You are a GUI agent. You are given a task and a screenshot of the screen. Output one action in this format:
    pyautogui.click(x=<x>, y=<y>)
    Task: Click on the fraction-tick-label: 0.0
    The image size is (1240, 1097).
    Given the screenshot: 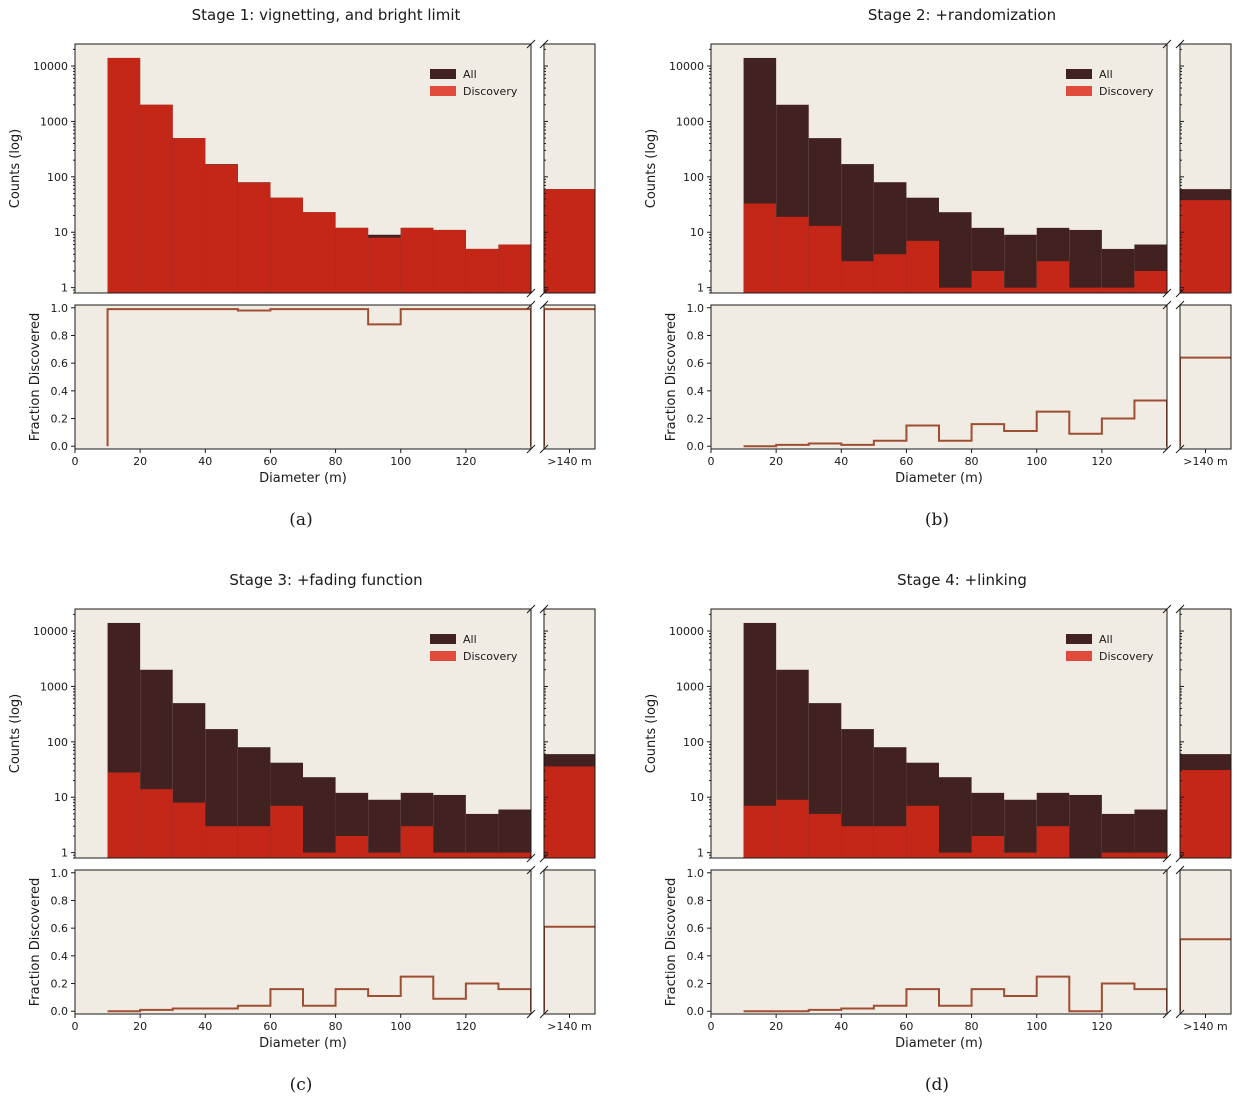 What is the action you would take?
    pyautogui.click(x=60, y=1011)
    